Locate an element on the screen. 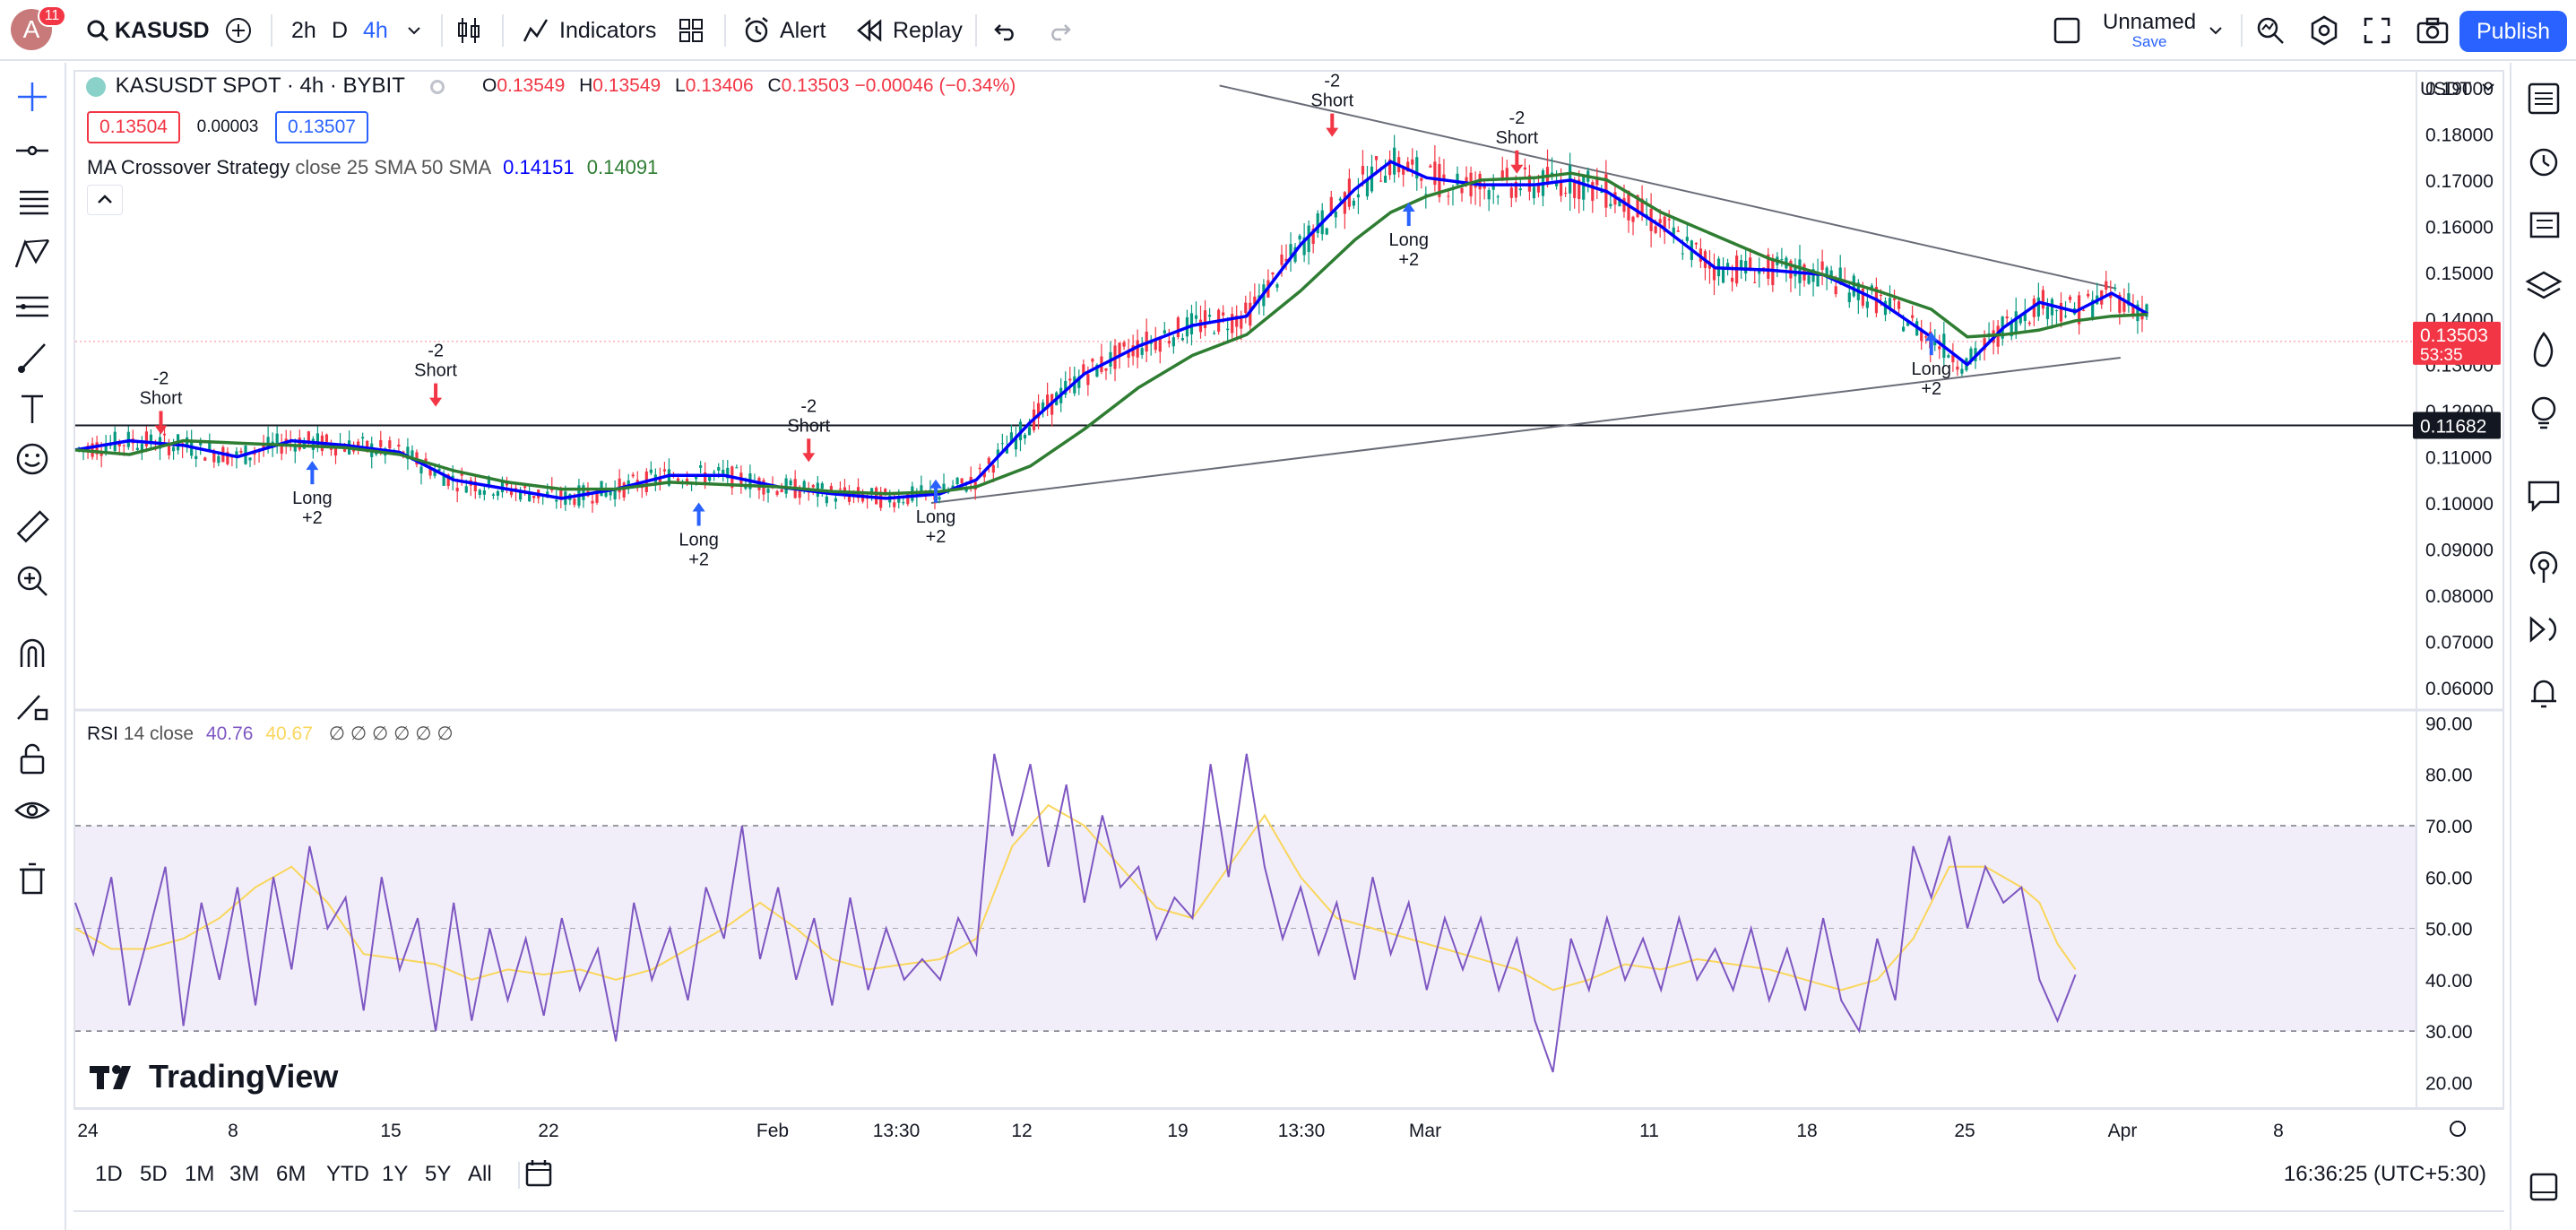  layout-dropdown is located at coordinates (2216, 30).